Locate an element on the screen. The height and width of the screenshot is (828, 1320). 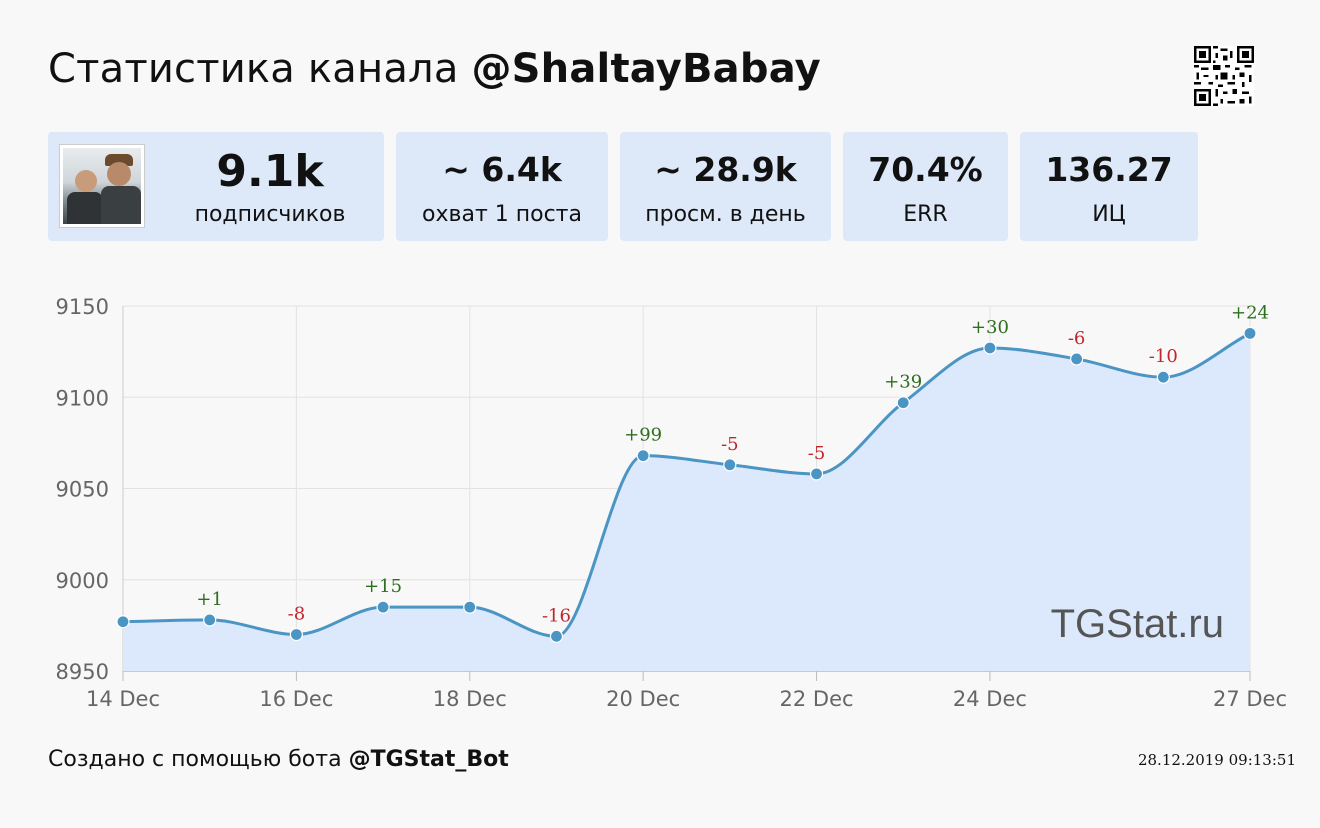
data-label: +15 is located at coordinates (383, 586).